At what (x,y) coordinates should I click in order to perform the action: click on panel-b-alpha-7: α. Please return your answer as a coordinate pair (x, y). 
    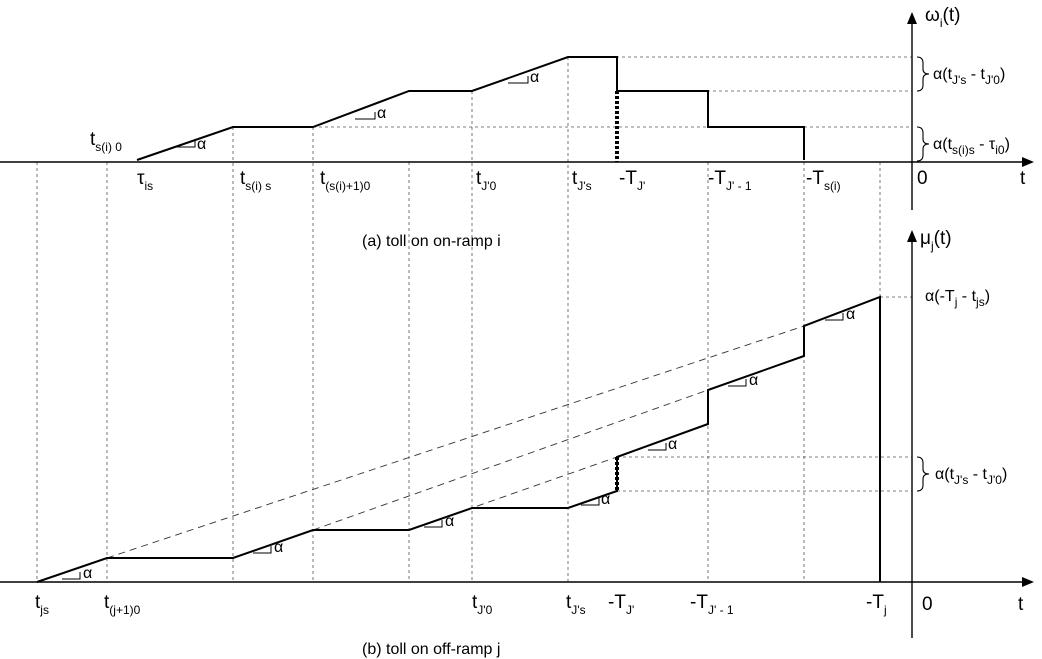
    Looking at the image, I should click on (850, 314).